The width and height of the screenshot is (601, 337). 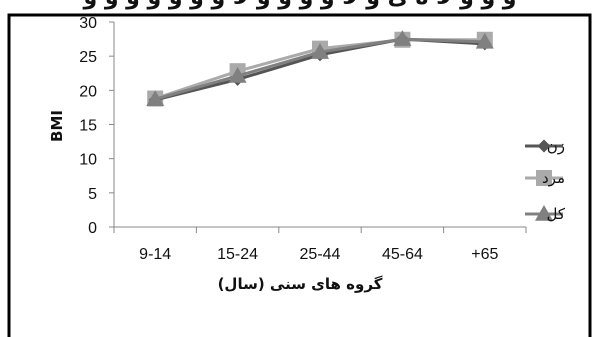 I want to click on x-tick-label: 25-44, so click(x=320, y=254).